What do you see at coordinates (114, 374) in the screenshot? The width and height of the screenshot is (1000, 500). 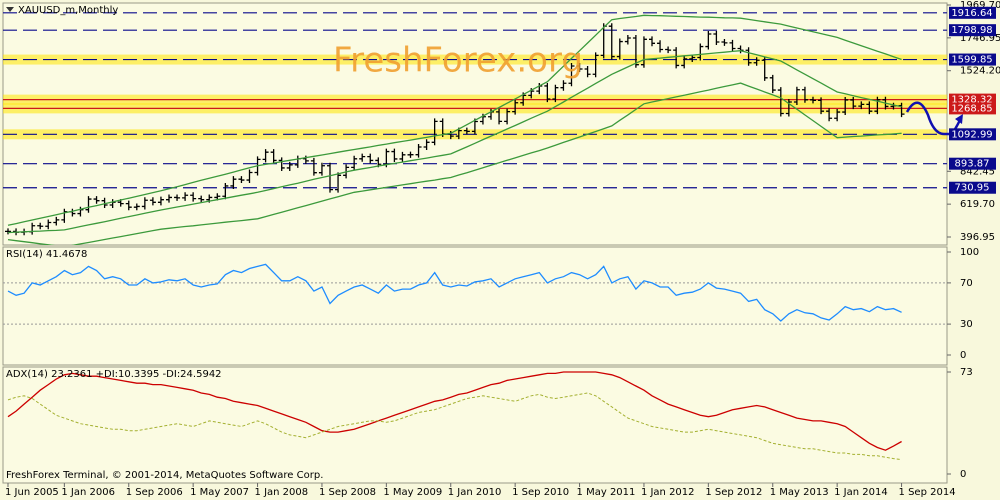 I see `adx-title: ADX(14) 23.2361 +DI:10.3395 -DI:24.5942` at bounding box center [114, 374].